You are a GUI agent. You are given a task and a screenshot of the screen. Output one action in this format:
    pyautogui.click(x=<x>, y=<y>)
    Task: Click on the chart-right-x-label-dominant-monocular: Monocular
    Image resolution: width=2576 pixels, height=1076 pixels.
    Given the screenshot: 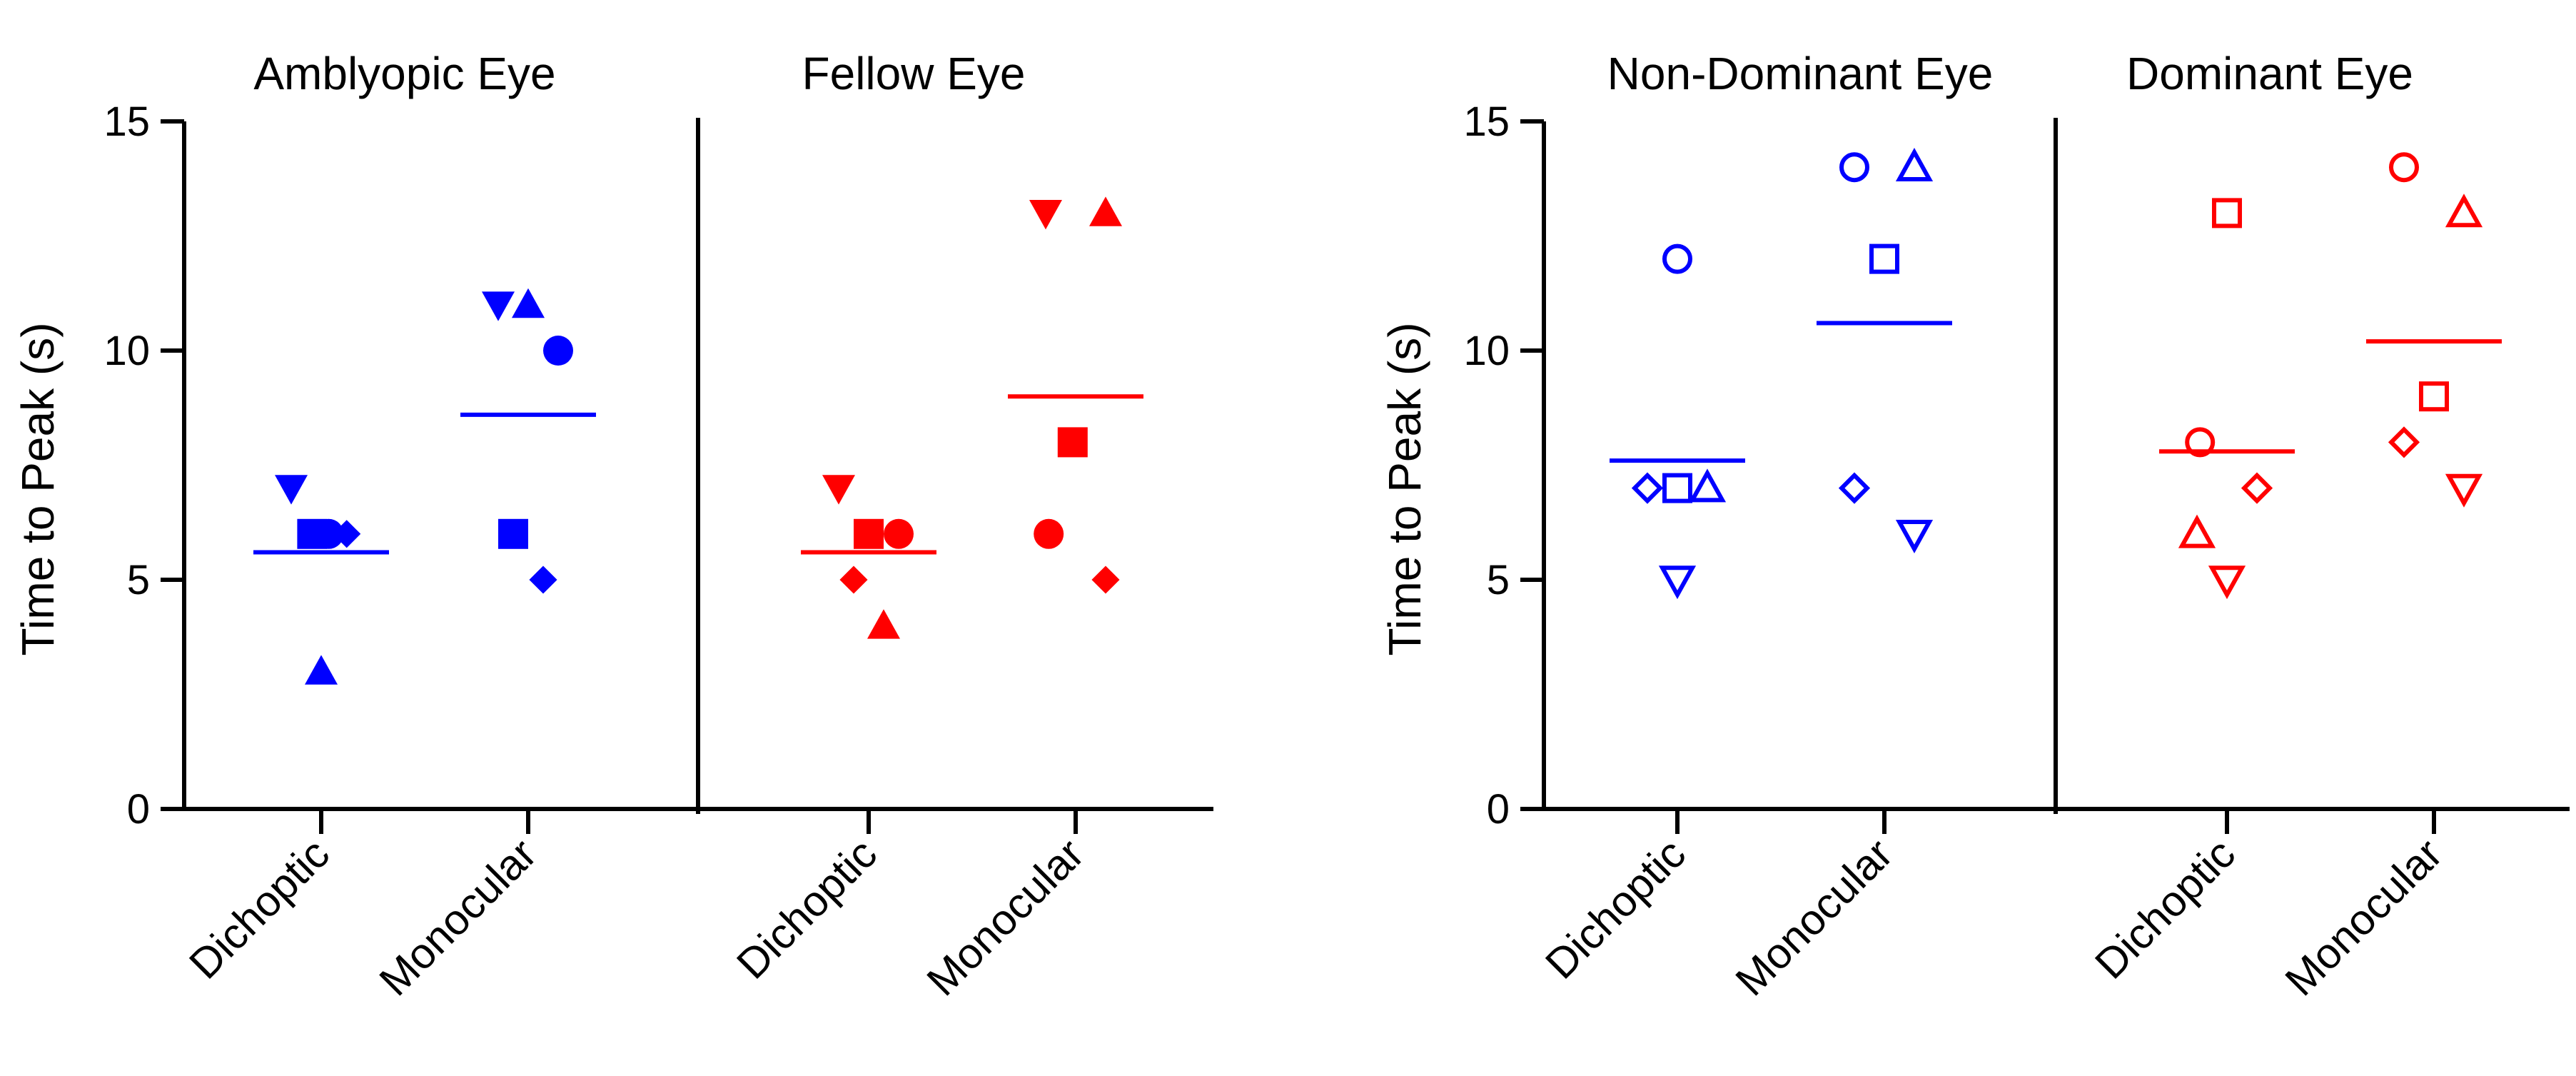 What is the action you would take?
    pyautogui.click(x=2363, y=917)
    